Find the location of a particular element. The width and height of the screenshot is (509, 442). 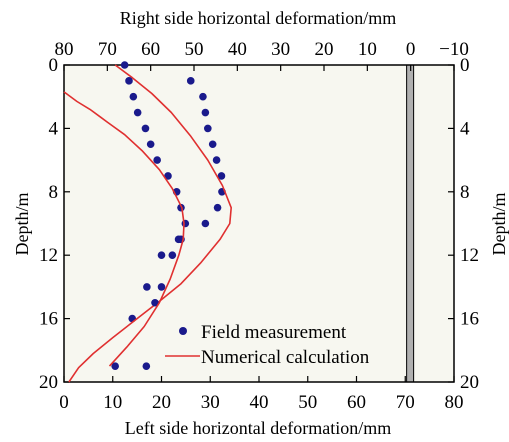

legend-calculation-label: Numerical calculation is located at coordinates (285, 357).